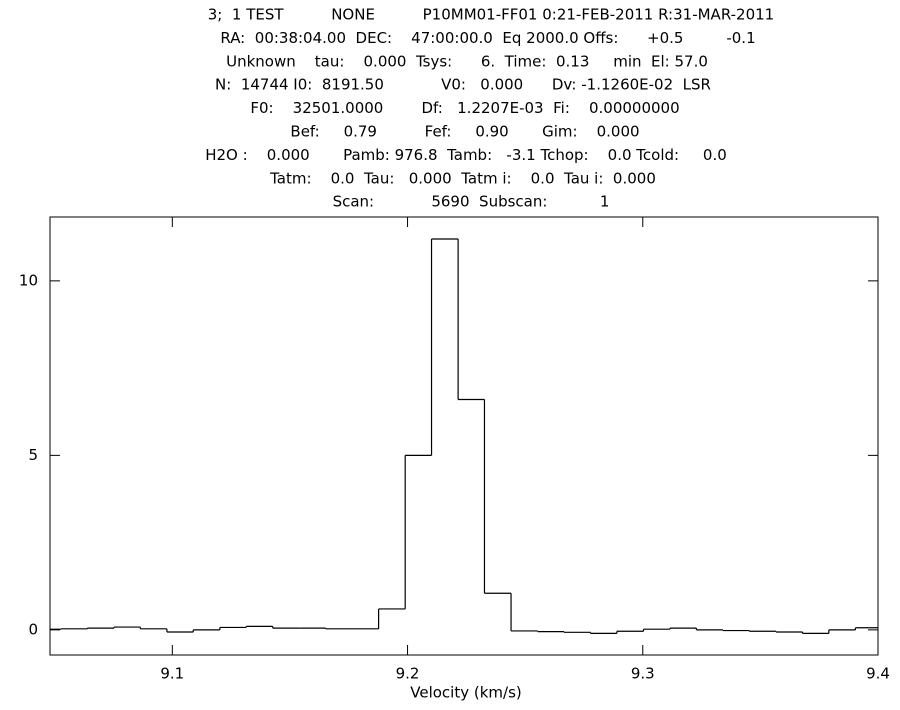 This screenshot has height=710, width=900. I want to click on y-tick-label: 0, so click(33, 629).